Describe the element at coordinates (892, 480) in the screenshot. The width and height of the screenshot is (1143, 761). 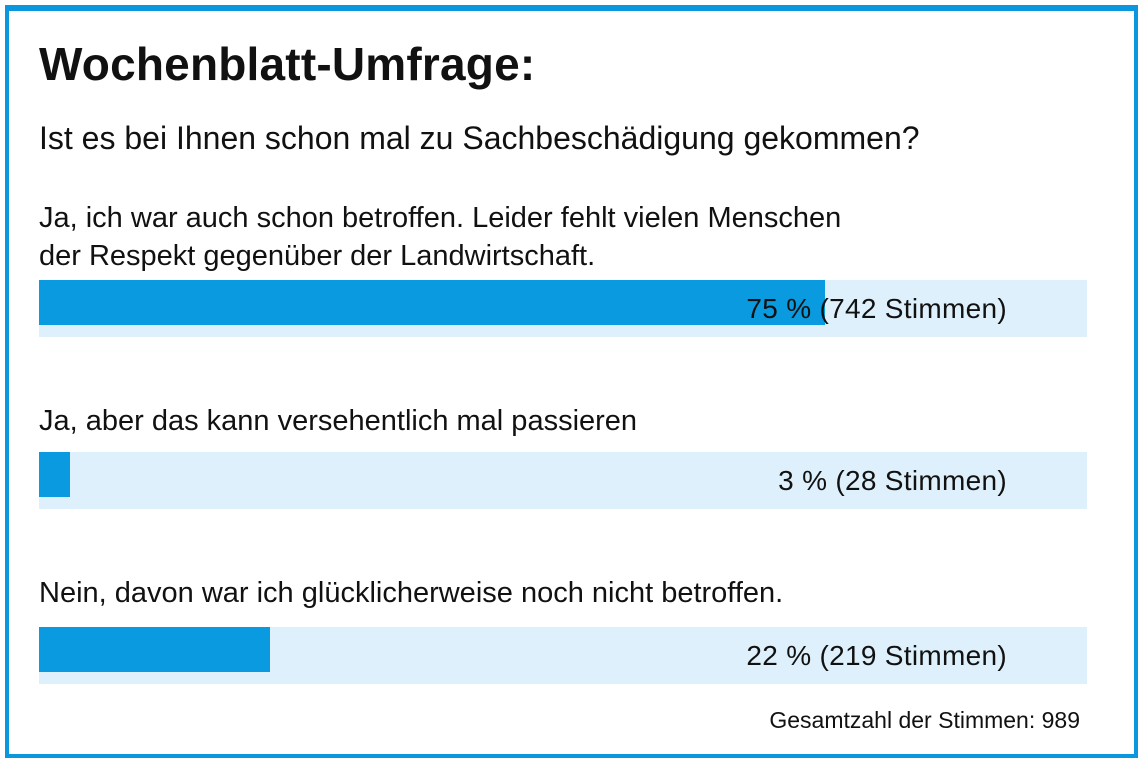
I see `bar-value-label-2: 3 % (28 Stimmen)` at that location.